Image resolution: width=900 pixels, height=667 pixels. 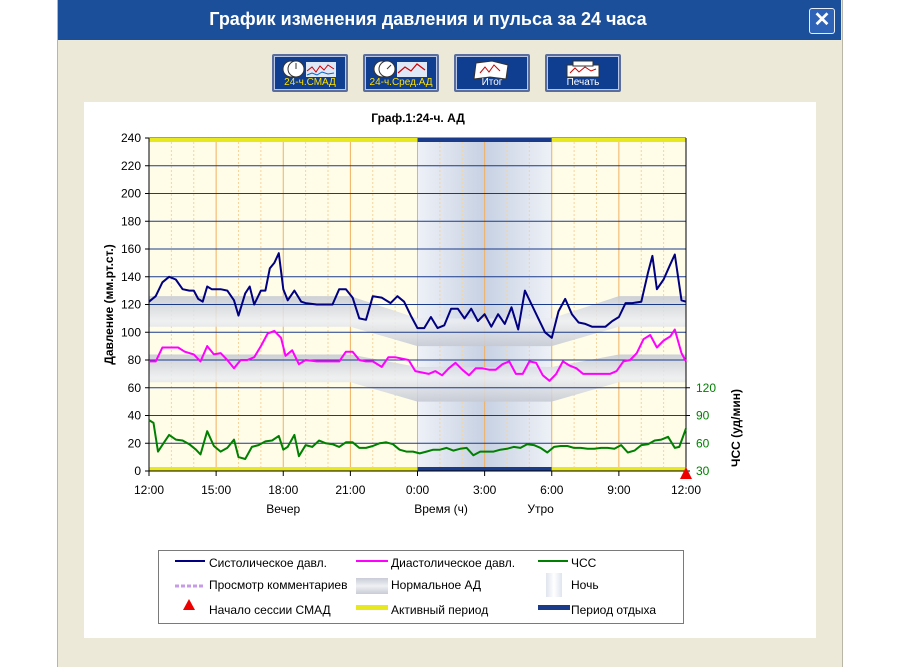 I want to click on legend-comments: Просмотр комментариев, so click(x=278, y=585).